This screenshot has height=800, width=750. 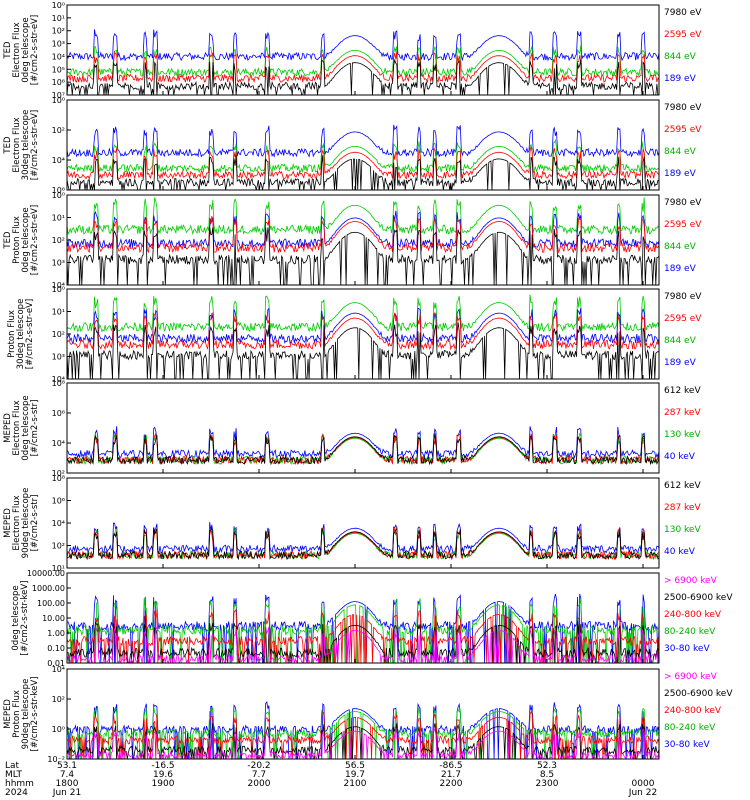 What do you see at coordinates (258, 766) in the screenshot?
I see `x-tick-label-lat: -20.2` at bounding box center [258, 766].